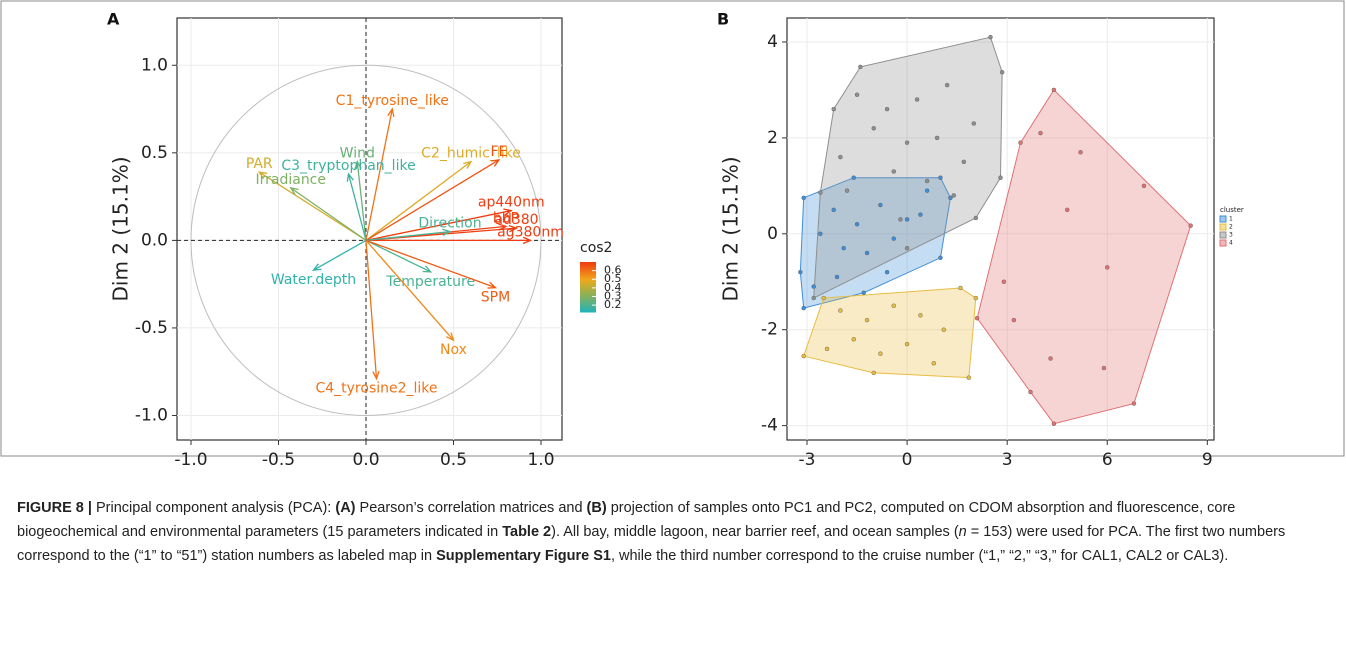 This screenshot has height=652, width=1346. What do you see at coordinates (290, 180) in the screenshot?
I see `variable-label: Irradiance` at bounding box center [290, 180].